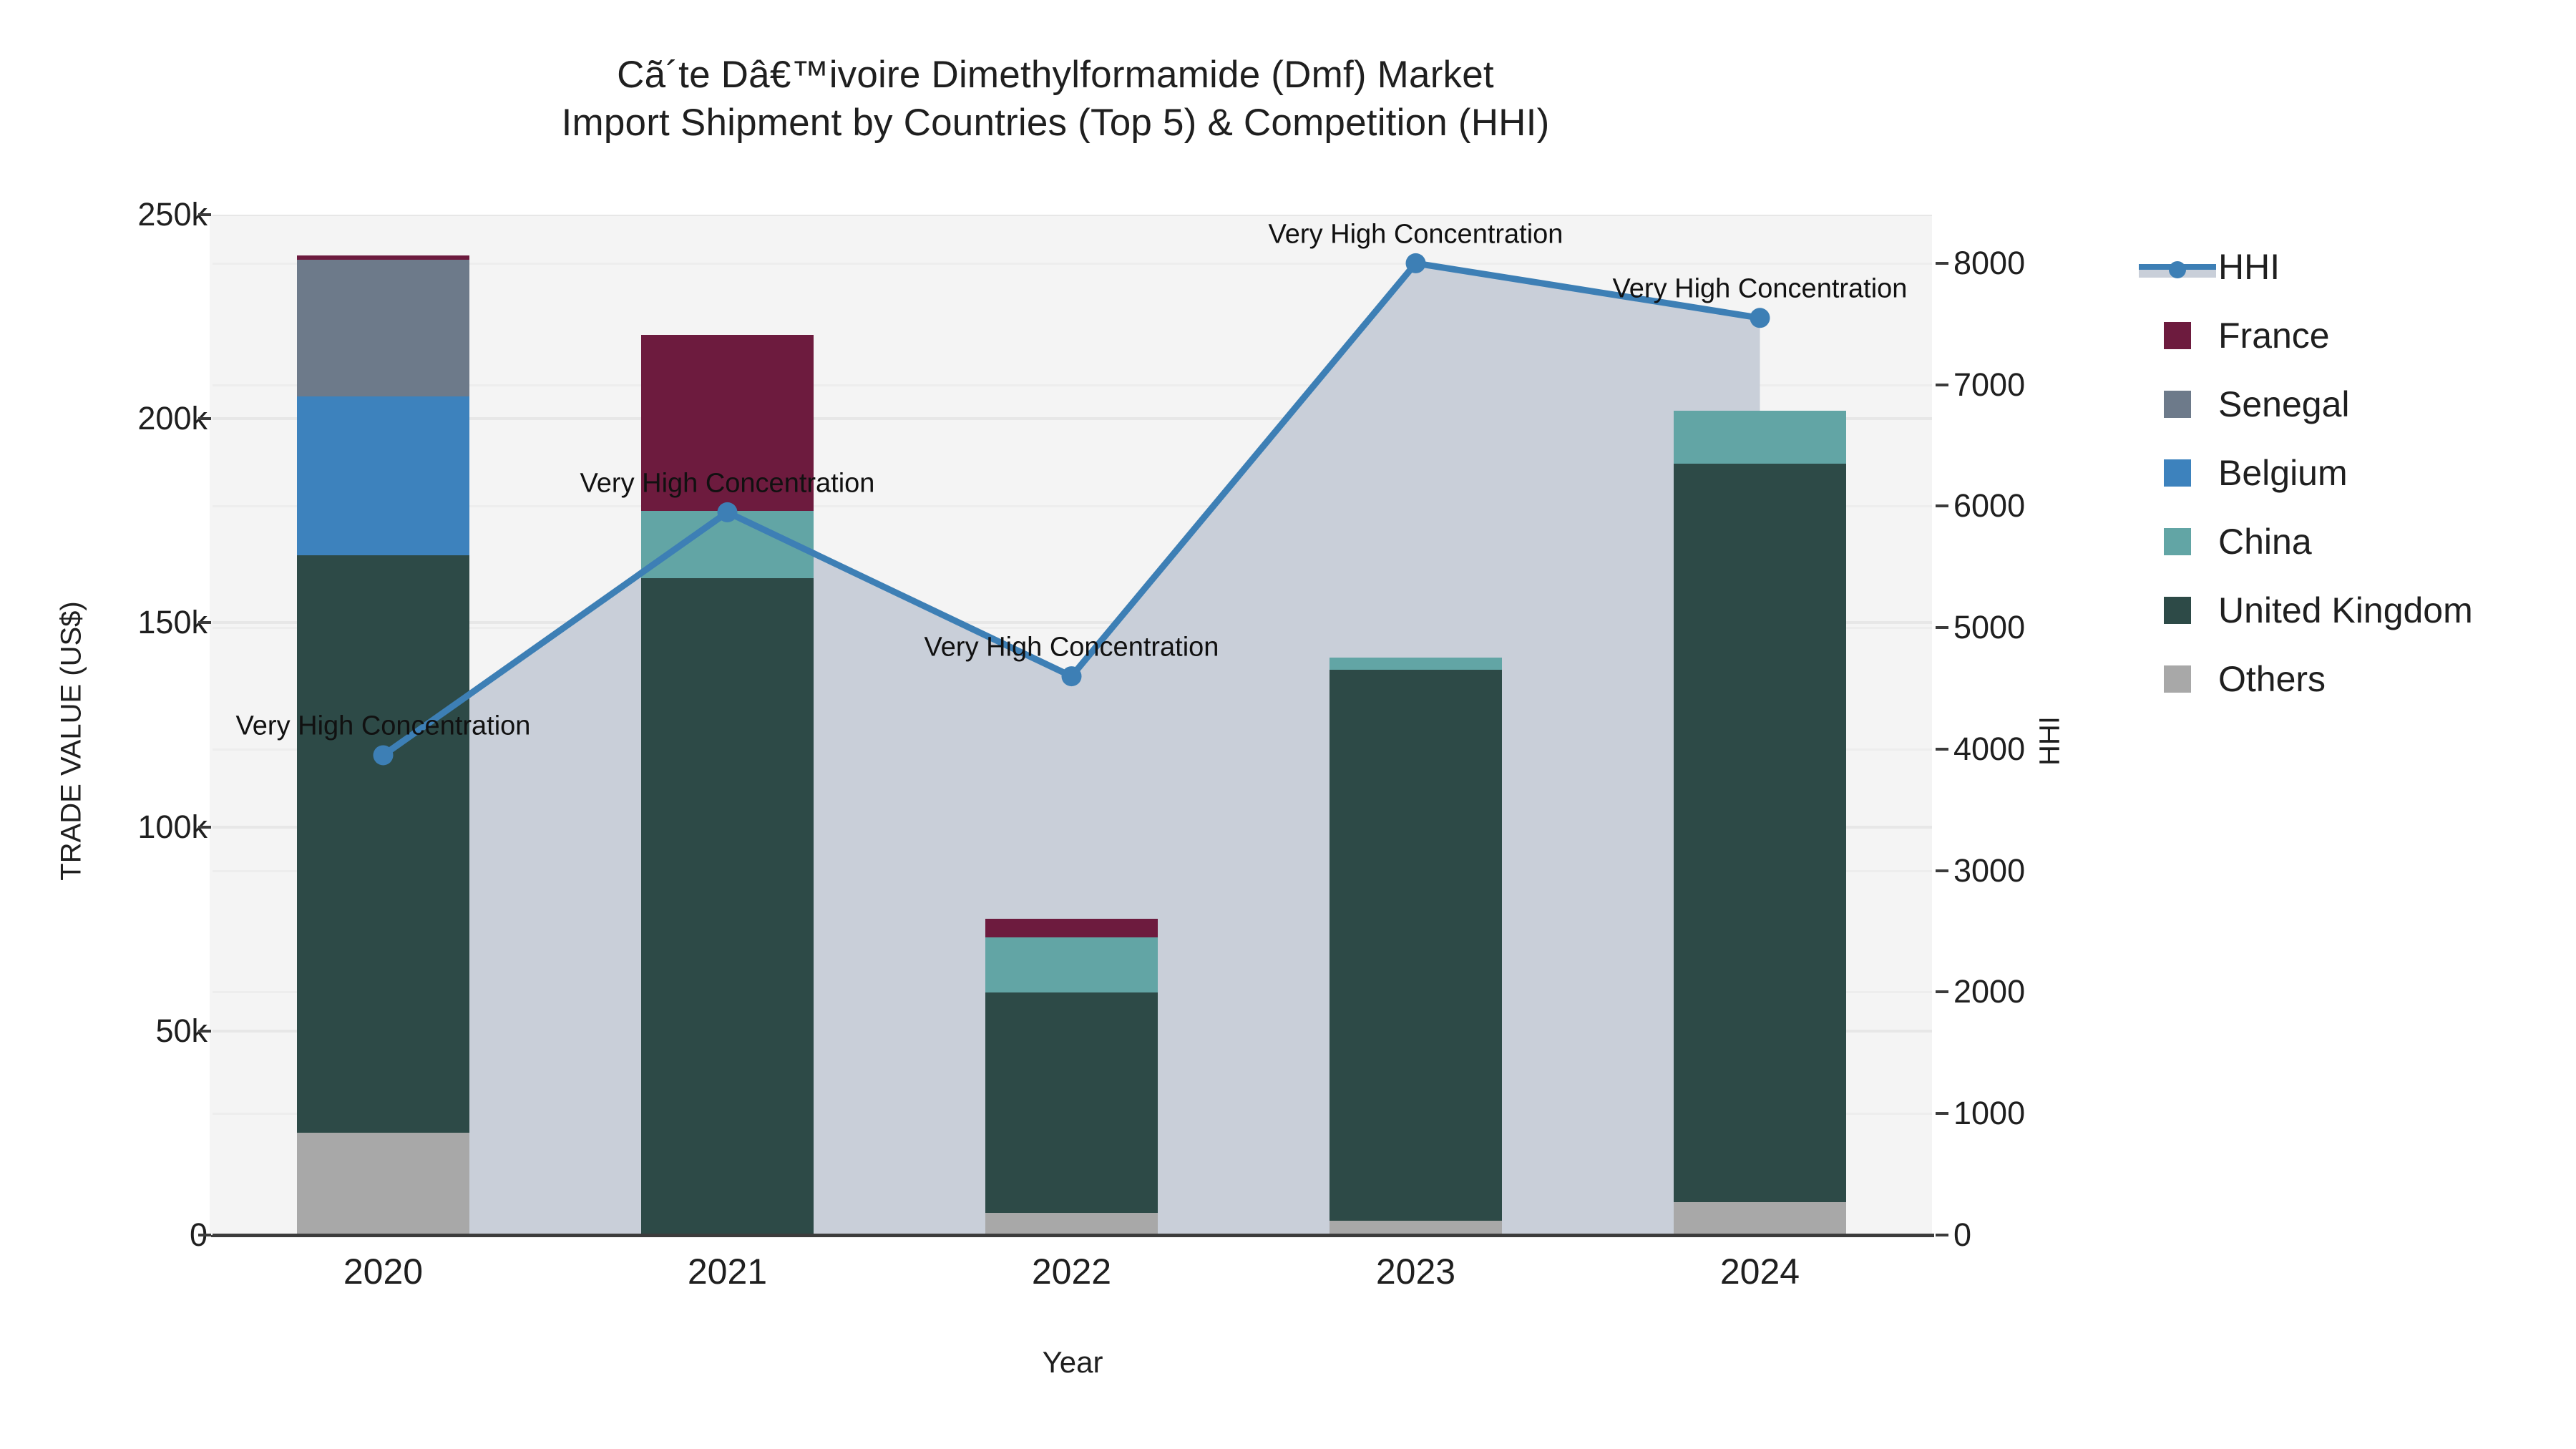 This screenshot has width=2576, height=1449. What do you see at coordinates (1962, 1234) in the screenshot?
I see `y-axis-right-tick-label: 0` at bounding box center [1962, 1234].